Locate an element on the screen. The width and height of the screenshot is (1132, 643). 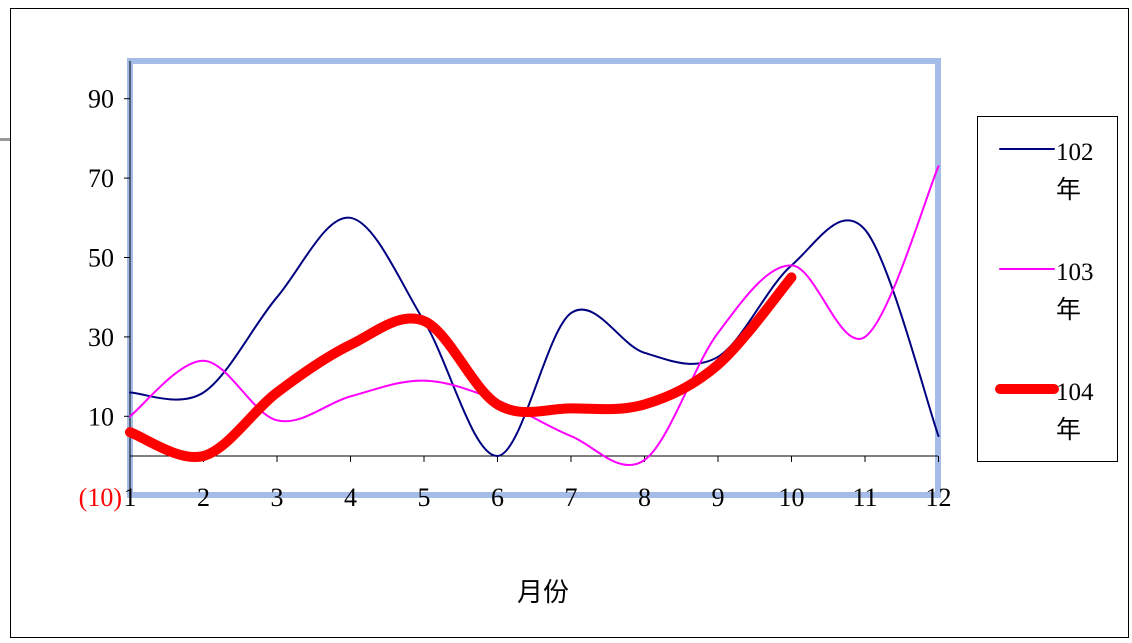
x-tick-label: 8 is located at coordinates (644, 497).